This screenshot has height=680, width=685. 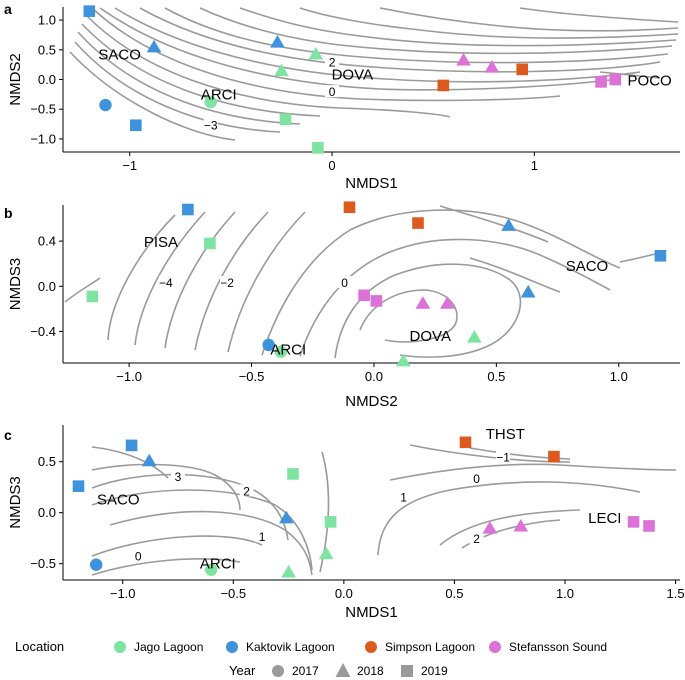 I want to click on y-tick-label: −1.0, so click(x=43, y=138).